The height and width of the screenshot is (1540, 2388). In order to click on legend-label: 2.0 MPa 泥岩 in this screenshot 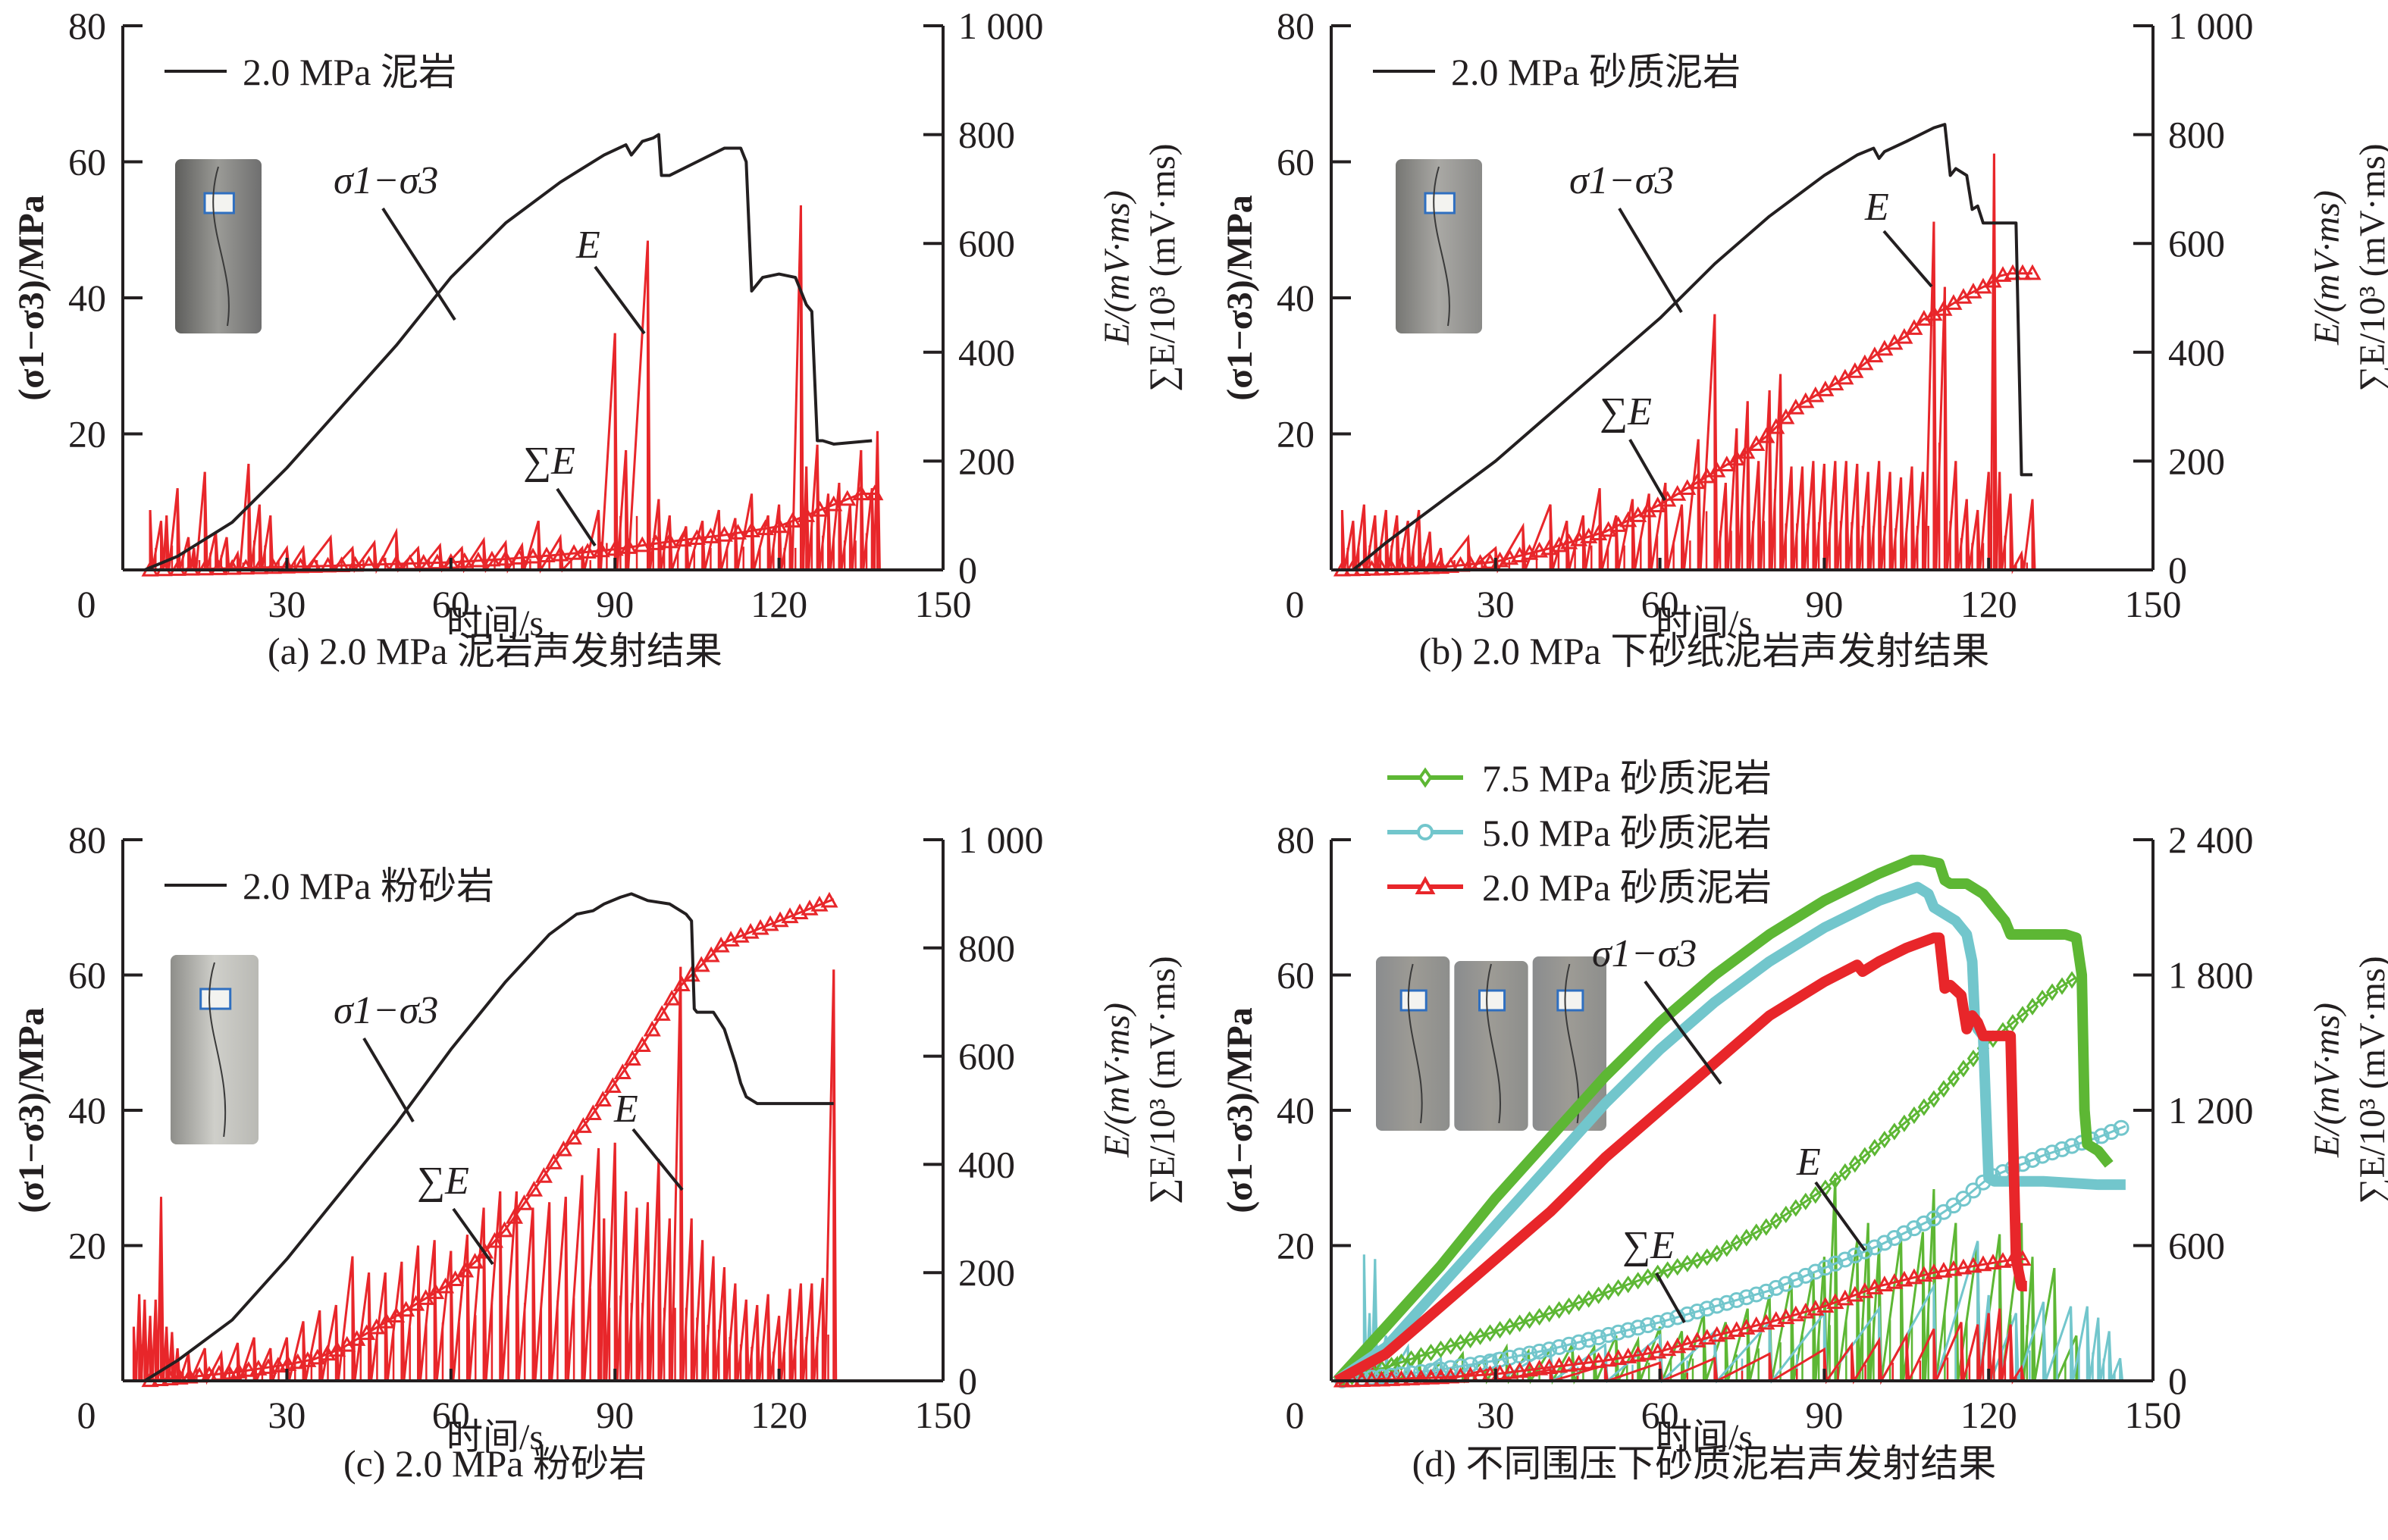, I will do `click(349, 72)`.